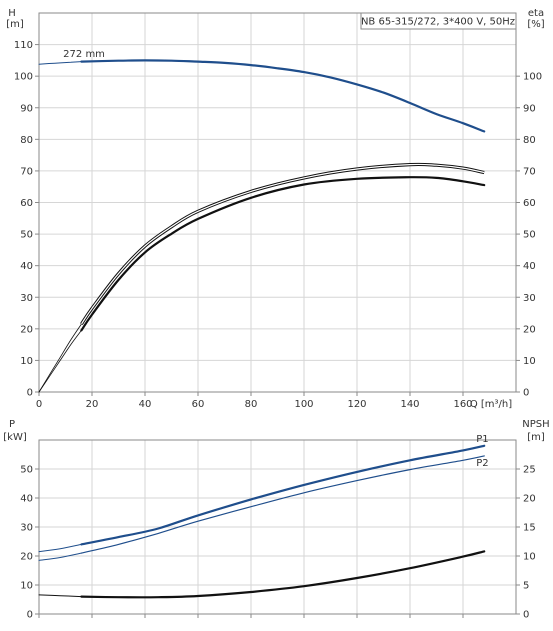  Describe the element at coordinates (526, 586) in the screenshot. I see `y2-tick-label: 5` at that location.